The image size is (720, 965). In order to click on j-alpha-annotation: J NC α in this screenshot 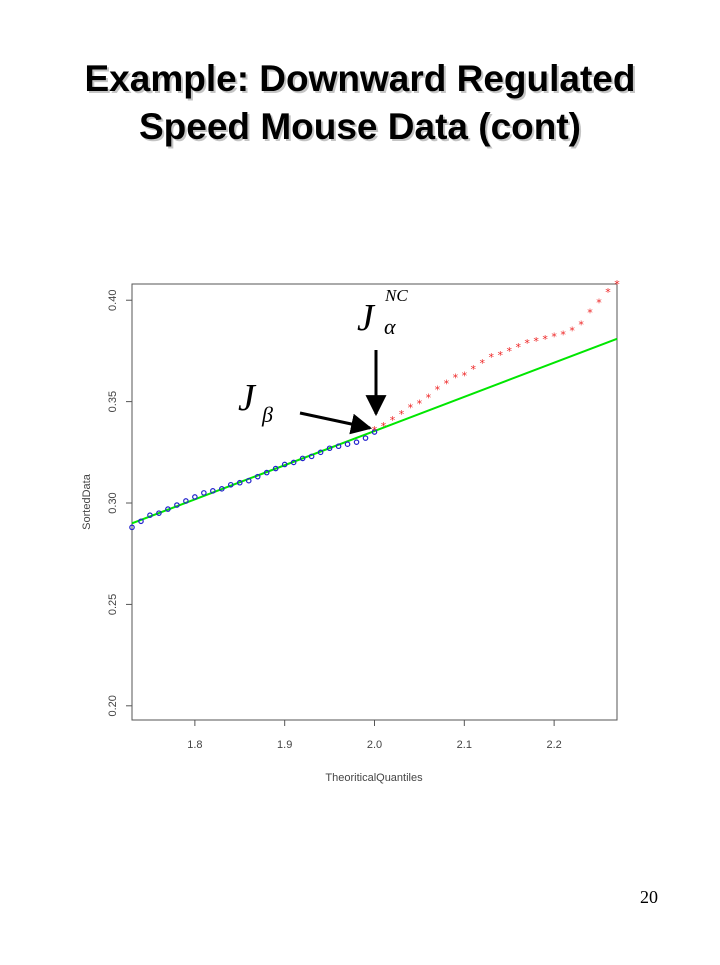, I will do `click(382, 351)`.